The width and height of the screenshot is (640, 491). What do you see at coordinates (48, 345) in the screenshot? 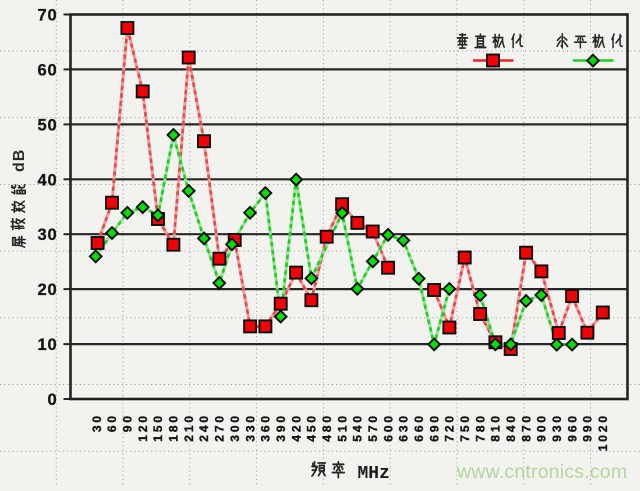
I see `svg-text: 10` at bounding box center [48, 345].